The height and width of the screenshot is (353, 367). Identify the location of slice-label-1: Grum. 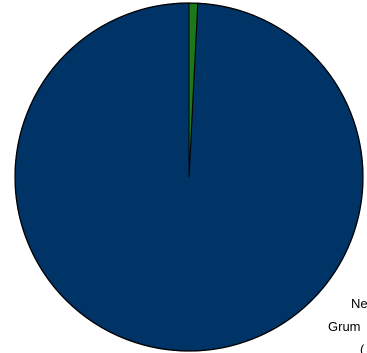
(344, 326).